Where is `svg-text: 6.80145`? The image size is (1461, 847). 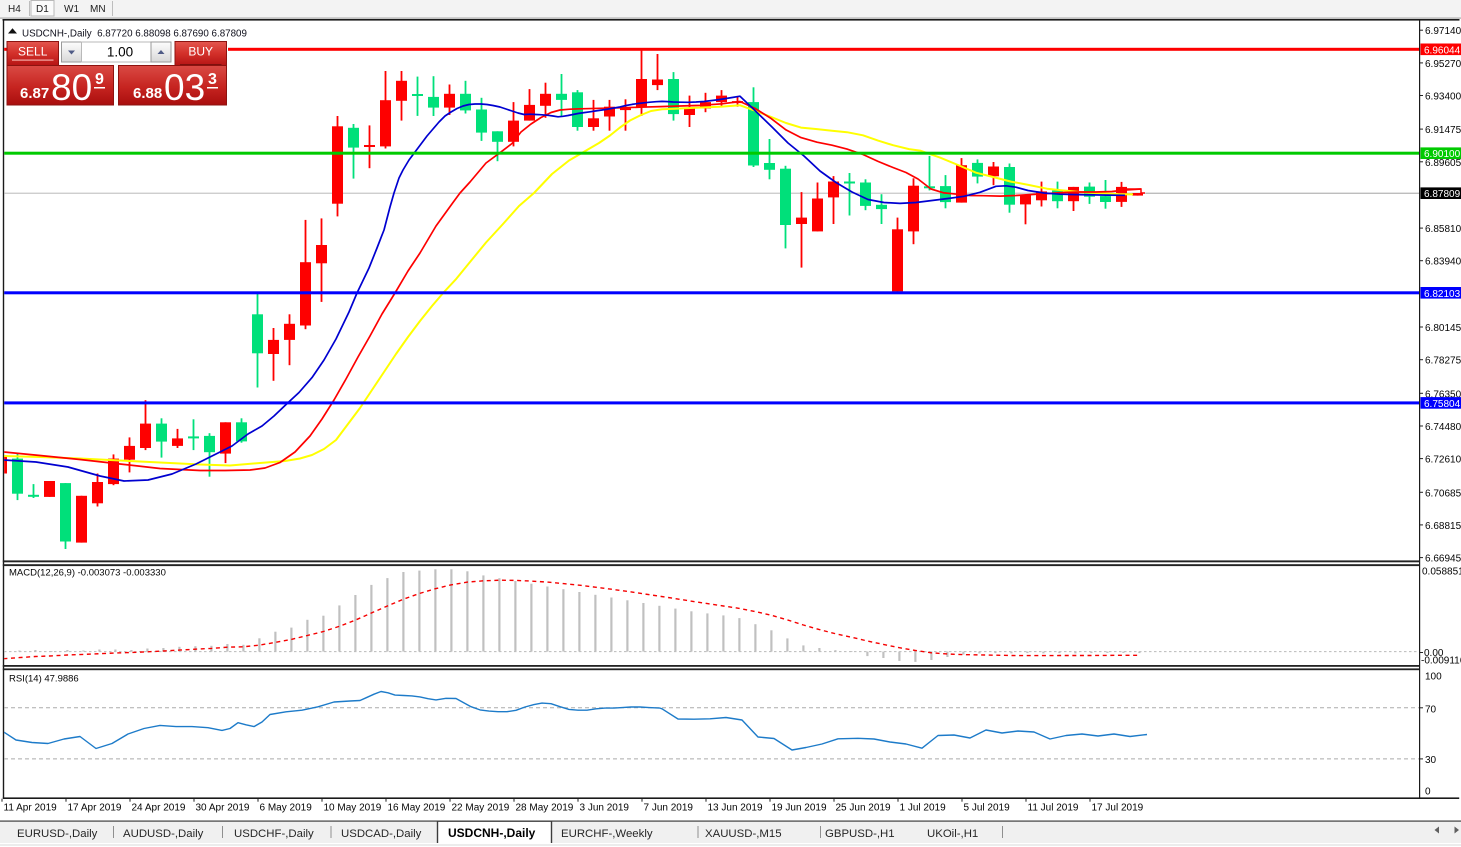 svg-text: 6.80145 is located at coordinates (1443, 328).